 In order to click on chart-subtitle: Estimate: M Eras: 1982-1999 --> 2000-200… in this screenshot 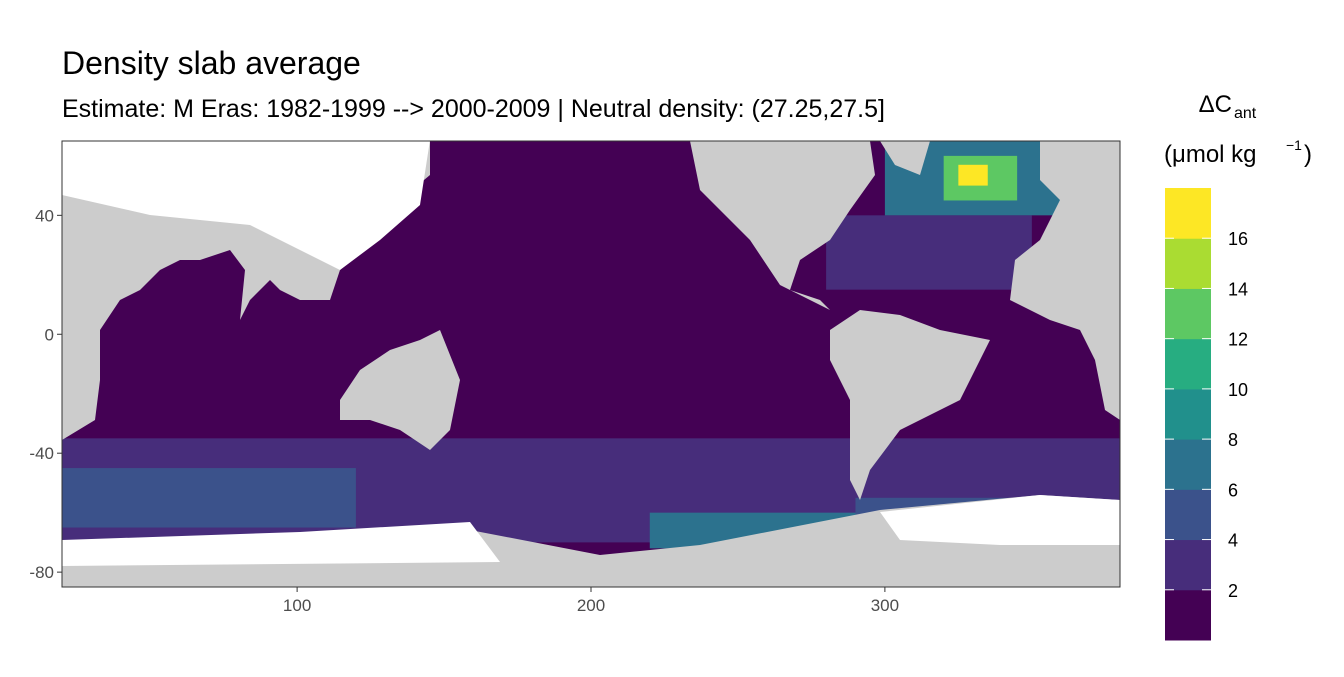, I will do `click(473, 109)`.